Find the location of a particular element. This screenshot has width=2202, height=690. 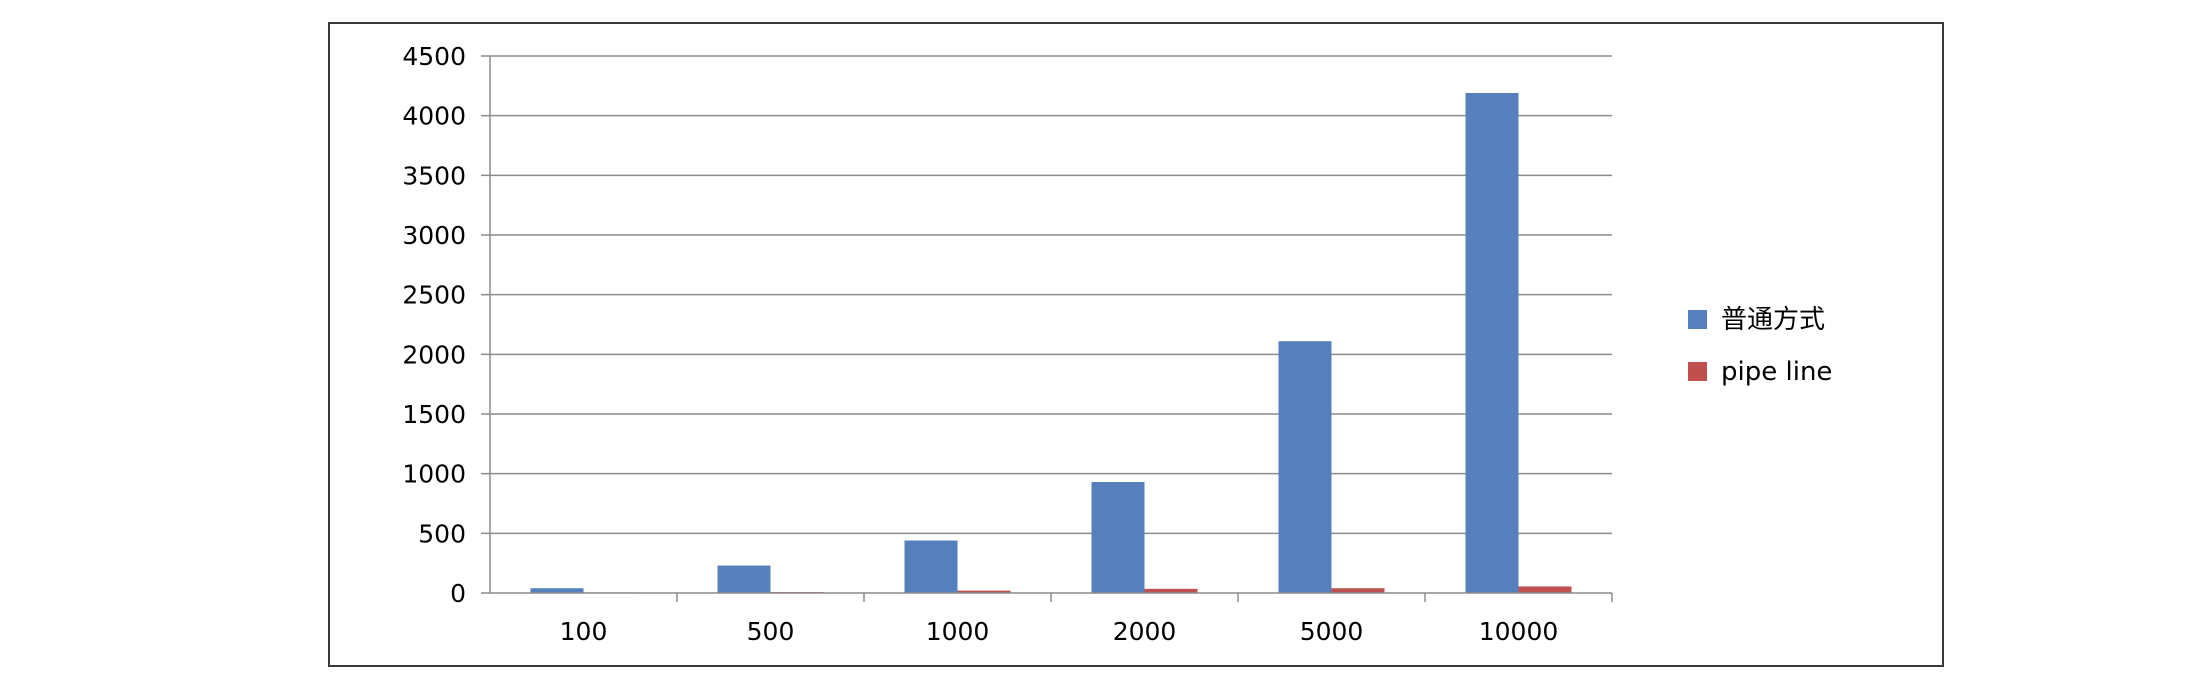

y-tick-label: 4500 is located at coordinates (434, 56).